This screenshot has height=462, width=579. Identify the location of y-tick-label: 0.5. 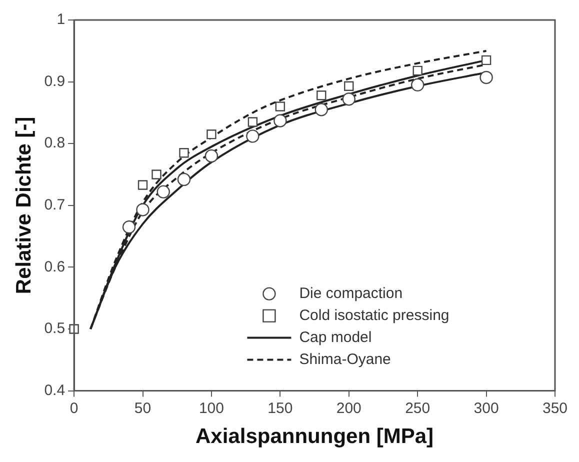
(55, 329).